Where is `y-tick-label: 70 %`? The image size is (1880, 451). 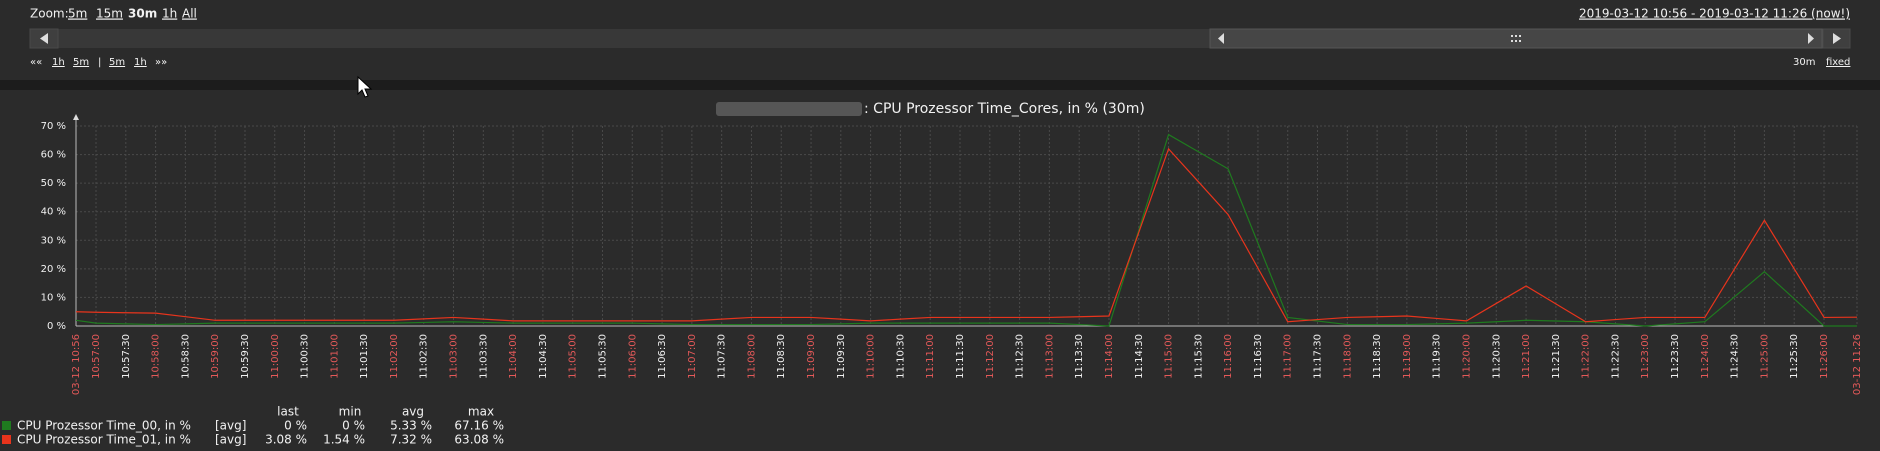 y-tick-label: 70 % is located at coordinates (53, 126).